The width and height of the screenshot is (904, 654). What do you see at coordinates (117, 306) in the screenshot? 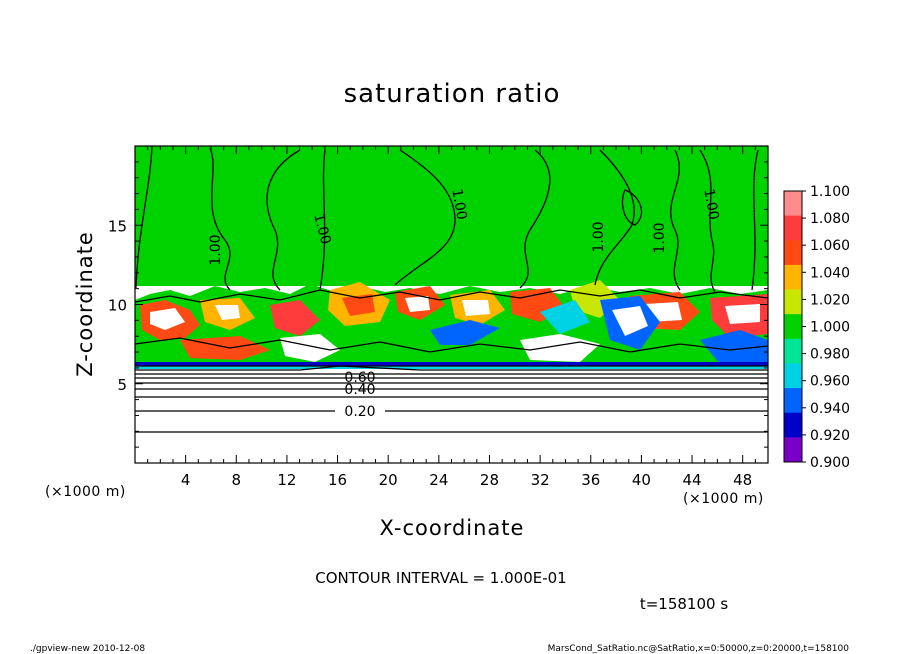
I see `y-tick-label: 10` at bounding box center [117, 306].